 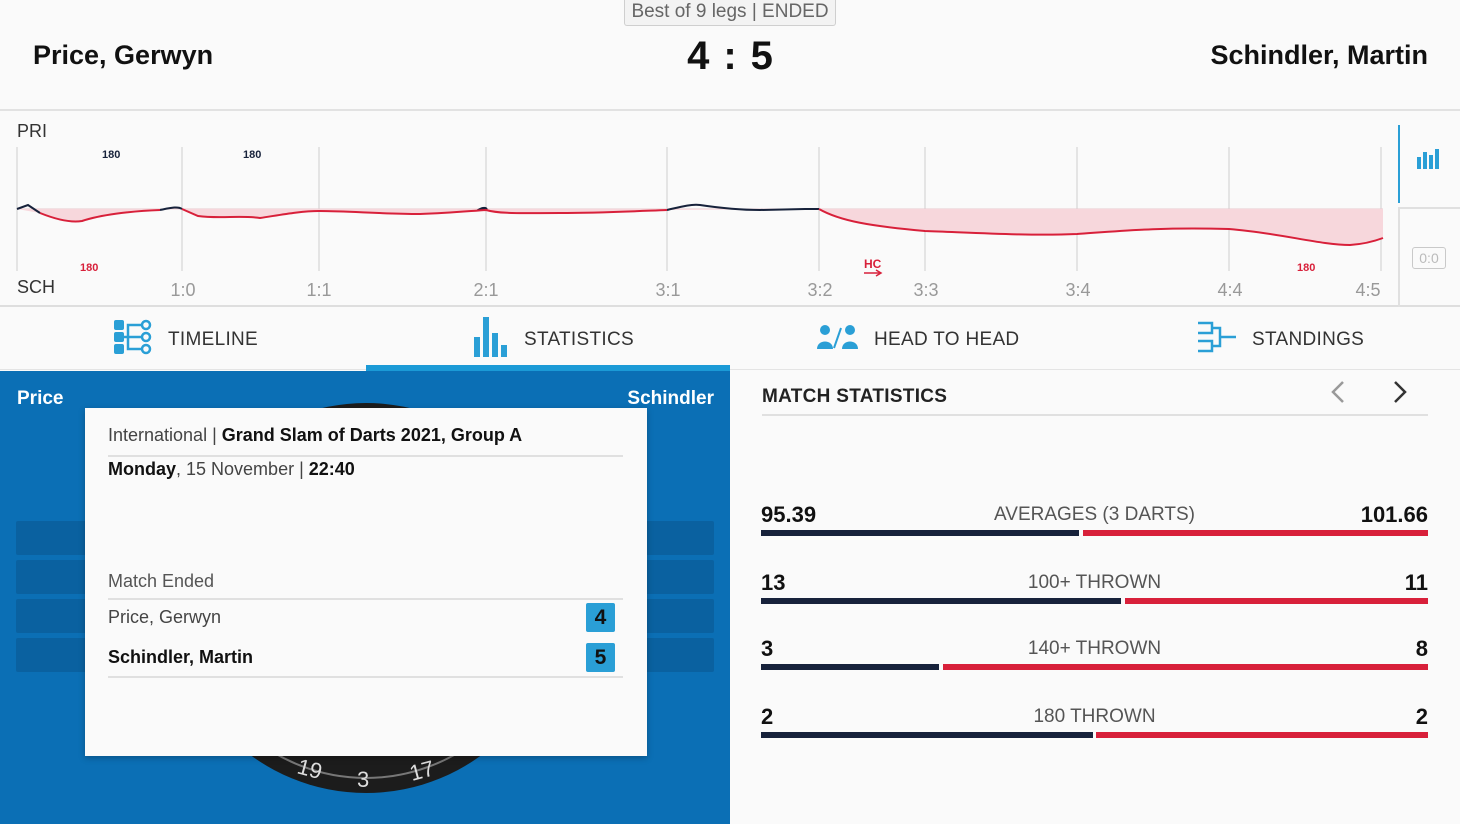 What do you see at coordinates (579, 339) in the screenshot?
I see `tab-statistics-label: STATISTICS` at bounding box center [579, 339].